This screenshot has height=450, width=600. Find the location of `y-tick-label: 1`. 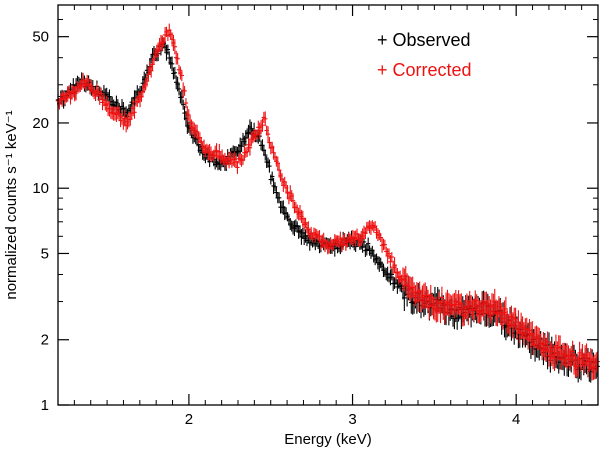

y-tick-label: 1 is located at coordinates (45, 405).